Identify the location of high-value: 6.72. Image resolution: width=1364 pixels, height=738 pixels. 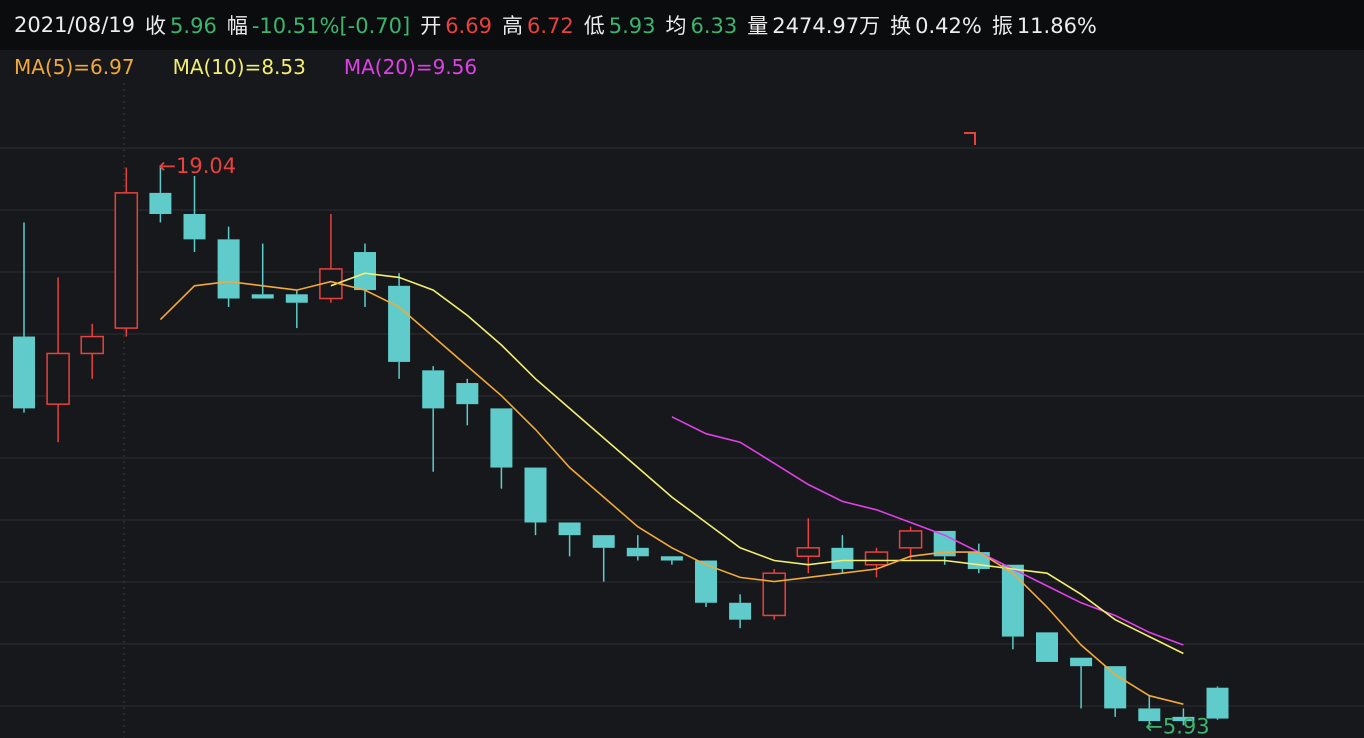
(550, 26).